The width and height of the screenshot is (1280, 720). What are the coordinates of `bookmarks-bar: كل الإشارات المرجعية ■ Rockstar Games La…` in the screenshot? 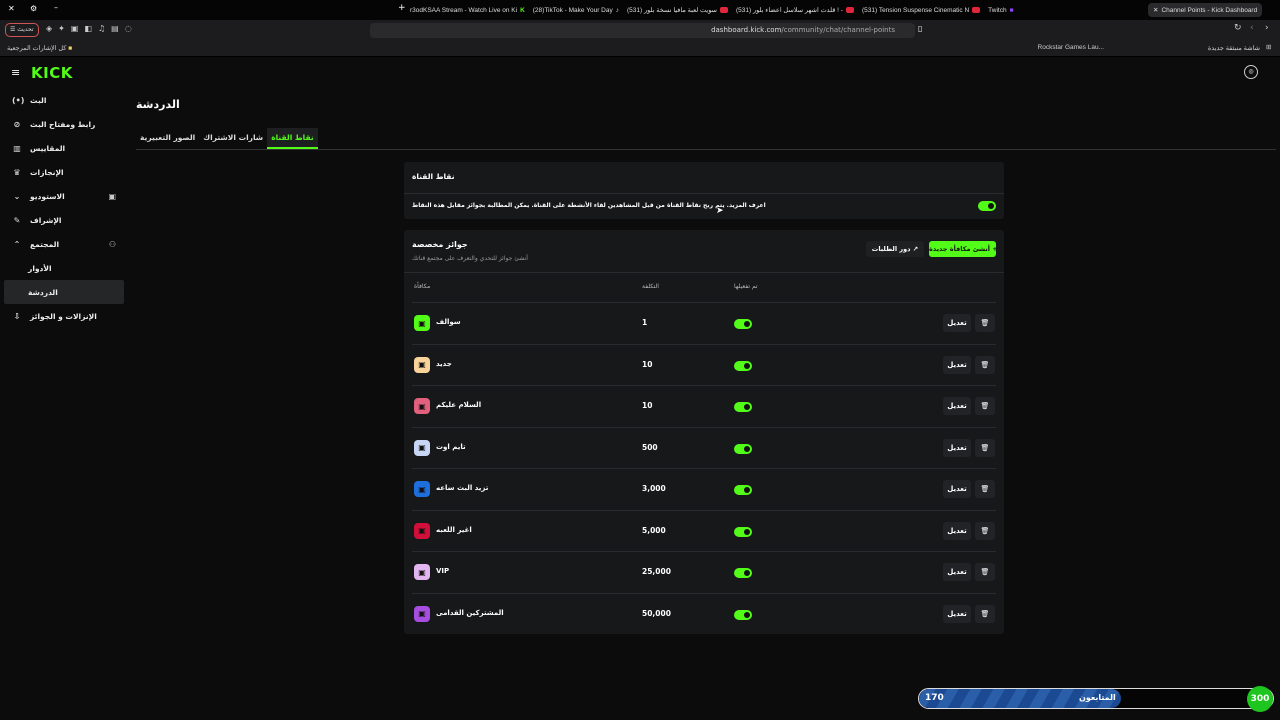 It's located at (640, 48).